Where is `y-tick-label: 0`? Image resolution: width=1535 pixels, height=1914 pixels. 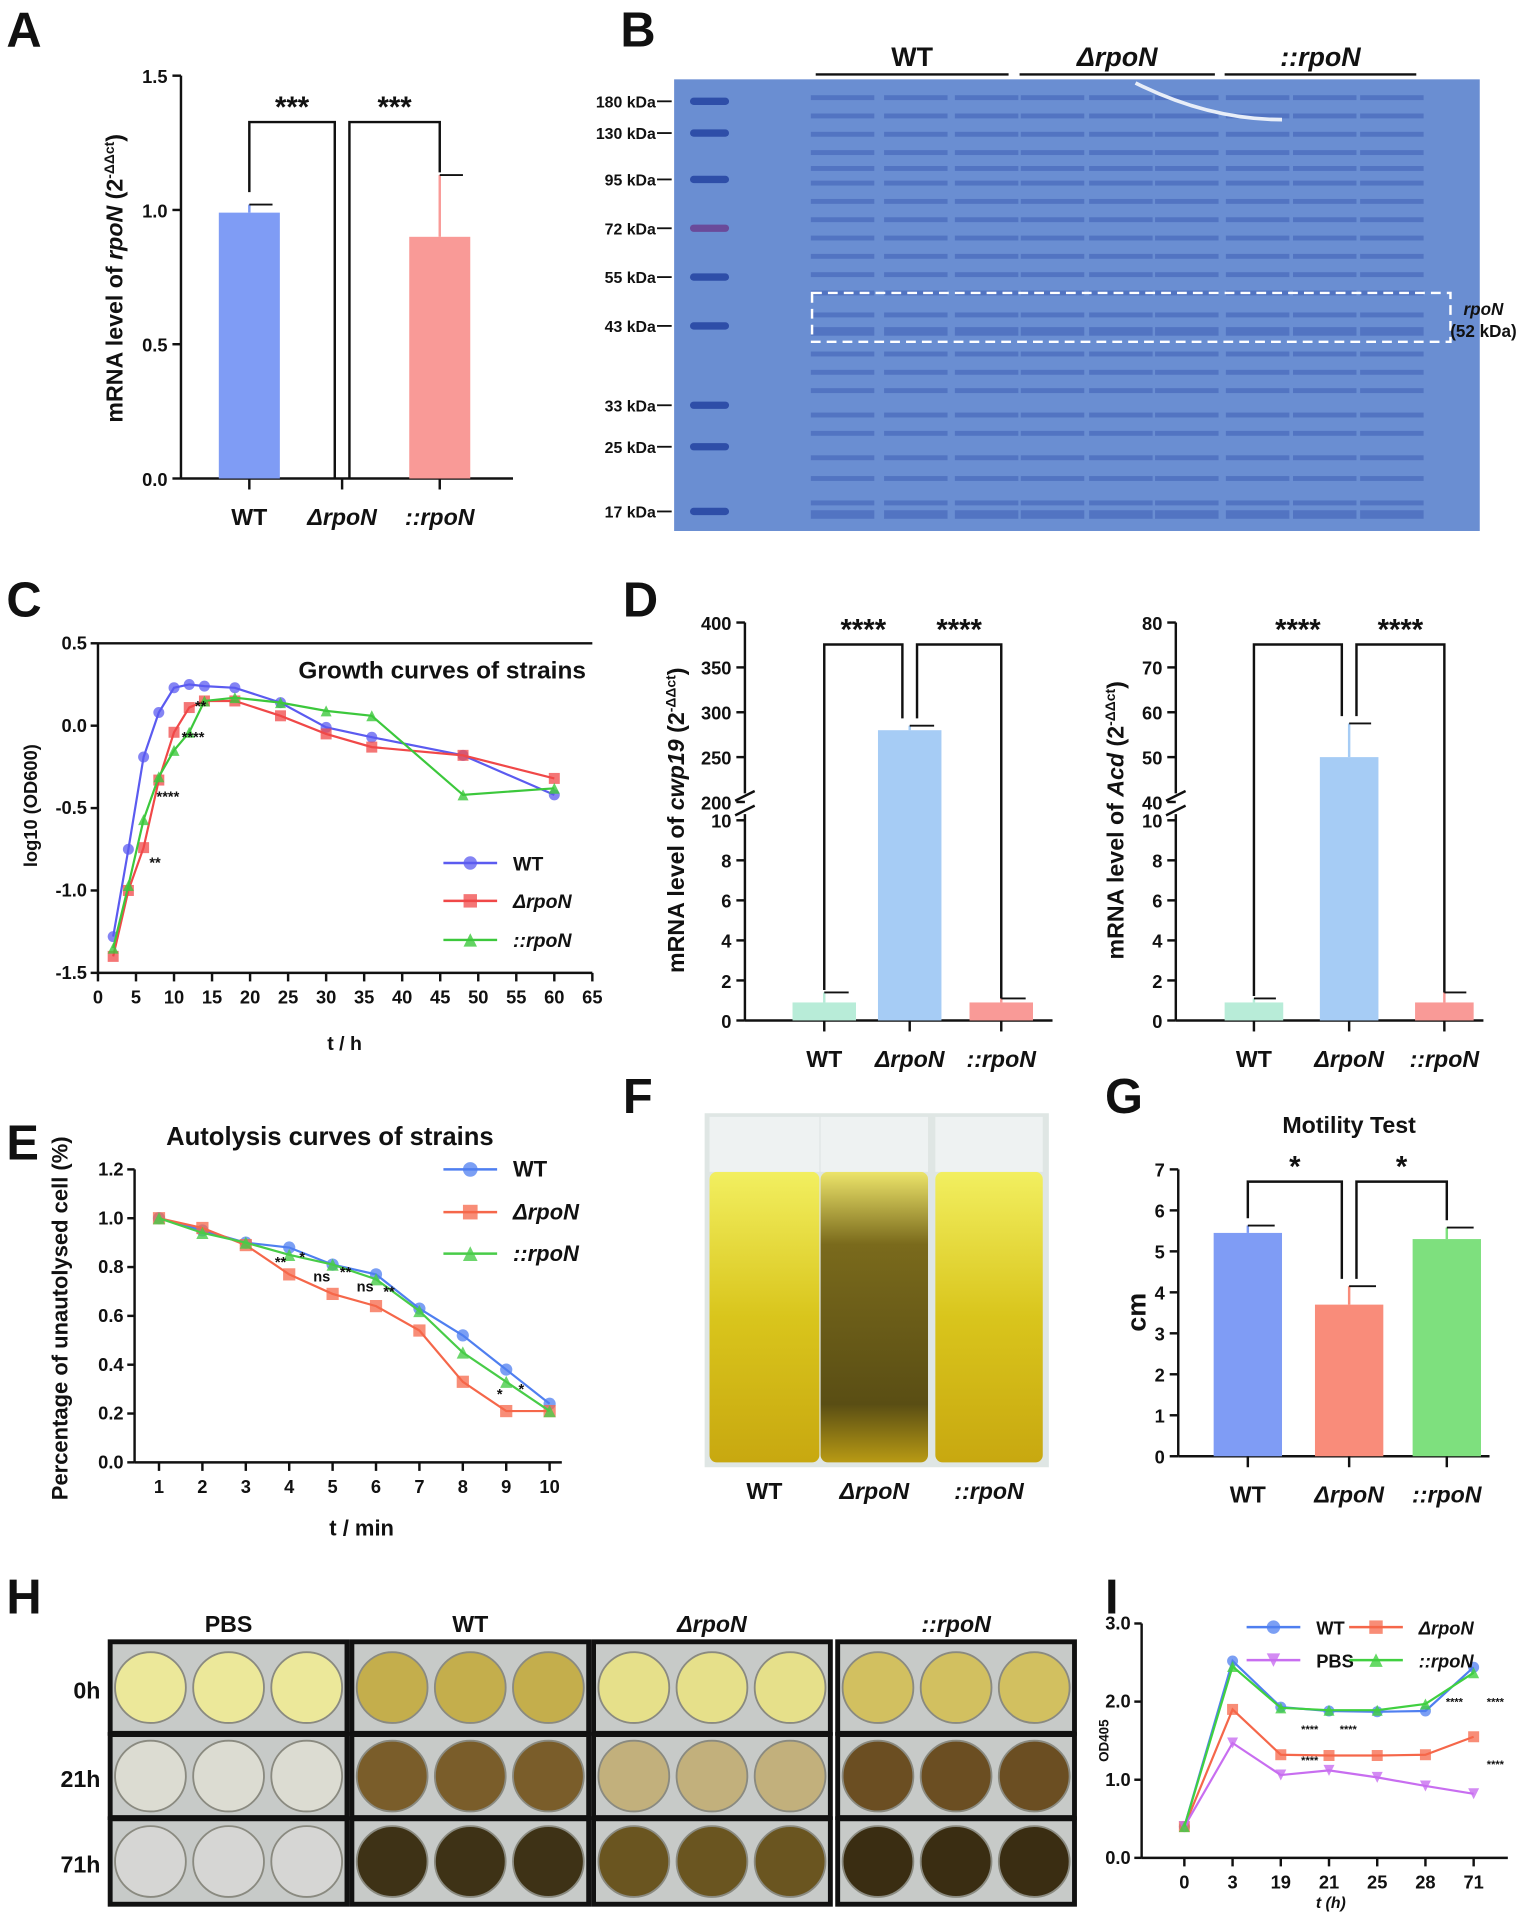
y-tick-label: 0 is located at coordinates (1160, 1457).